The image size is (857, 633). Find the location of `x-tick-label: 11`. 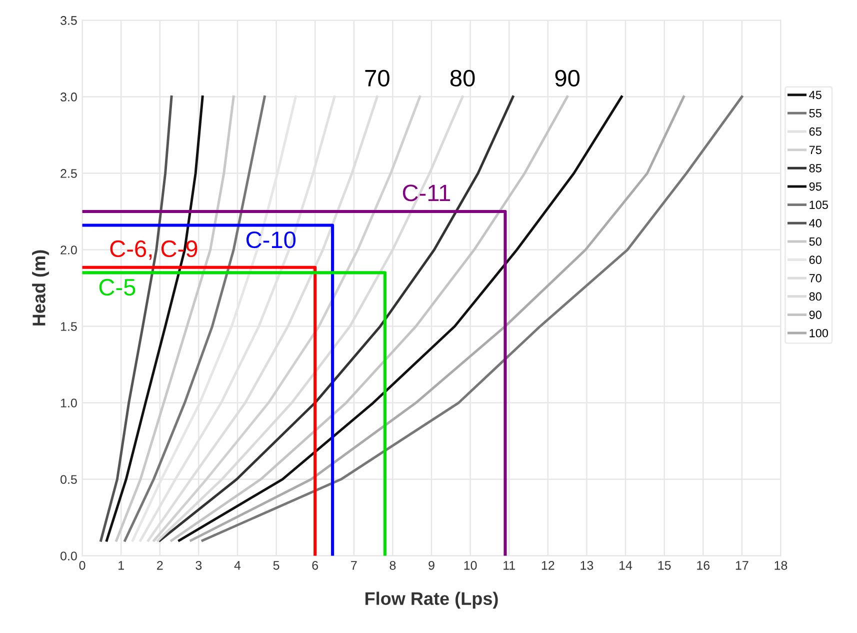

x-tick-label: 11 is located at coordinates (509, 565).